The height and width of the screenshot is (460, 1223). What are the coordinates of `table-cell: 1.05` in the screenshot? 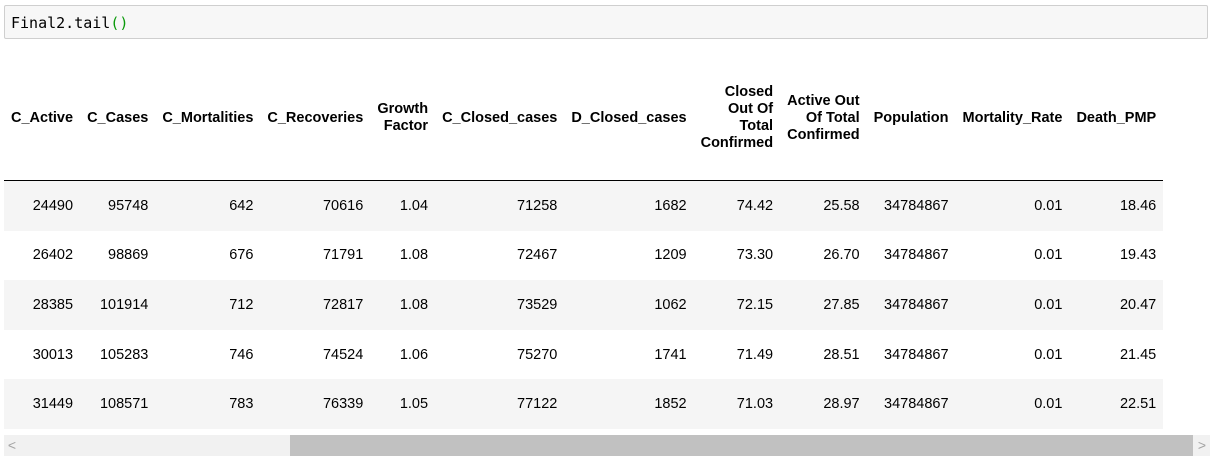 It's located at (403, 404).